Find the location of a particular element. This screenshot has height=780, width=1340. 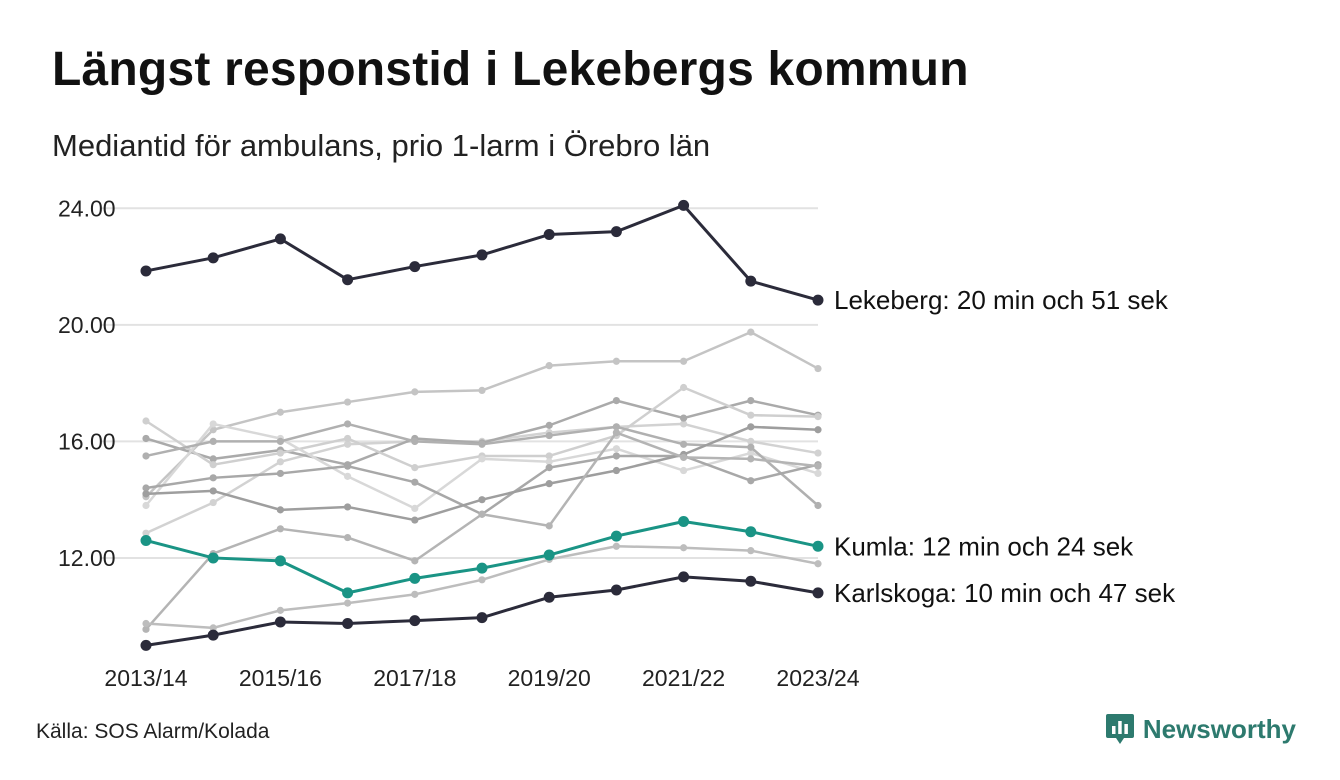

x-tick-label: 2015/16 is located at coordinates (280, 678).